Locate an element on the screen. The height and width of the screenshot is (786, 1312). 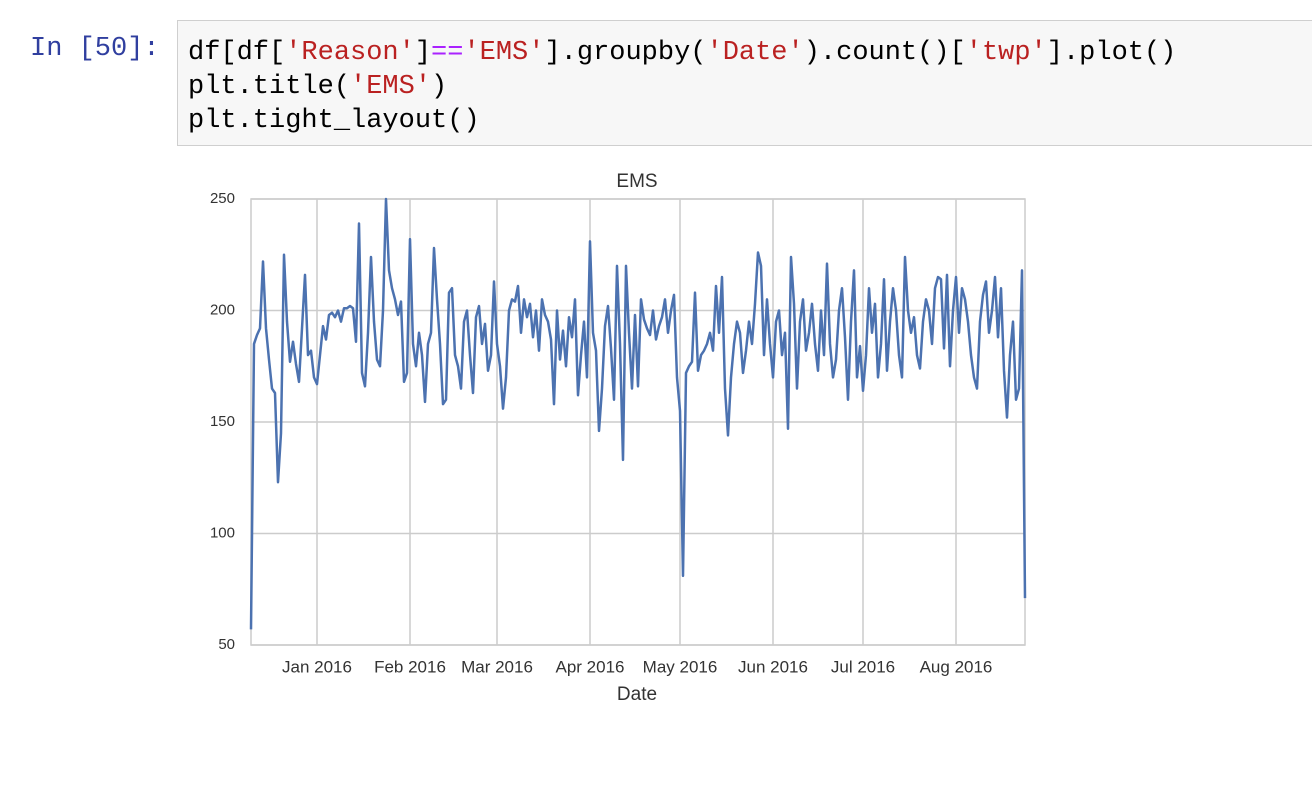
code-token: ] is located at coordinates (423, 53).